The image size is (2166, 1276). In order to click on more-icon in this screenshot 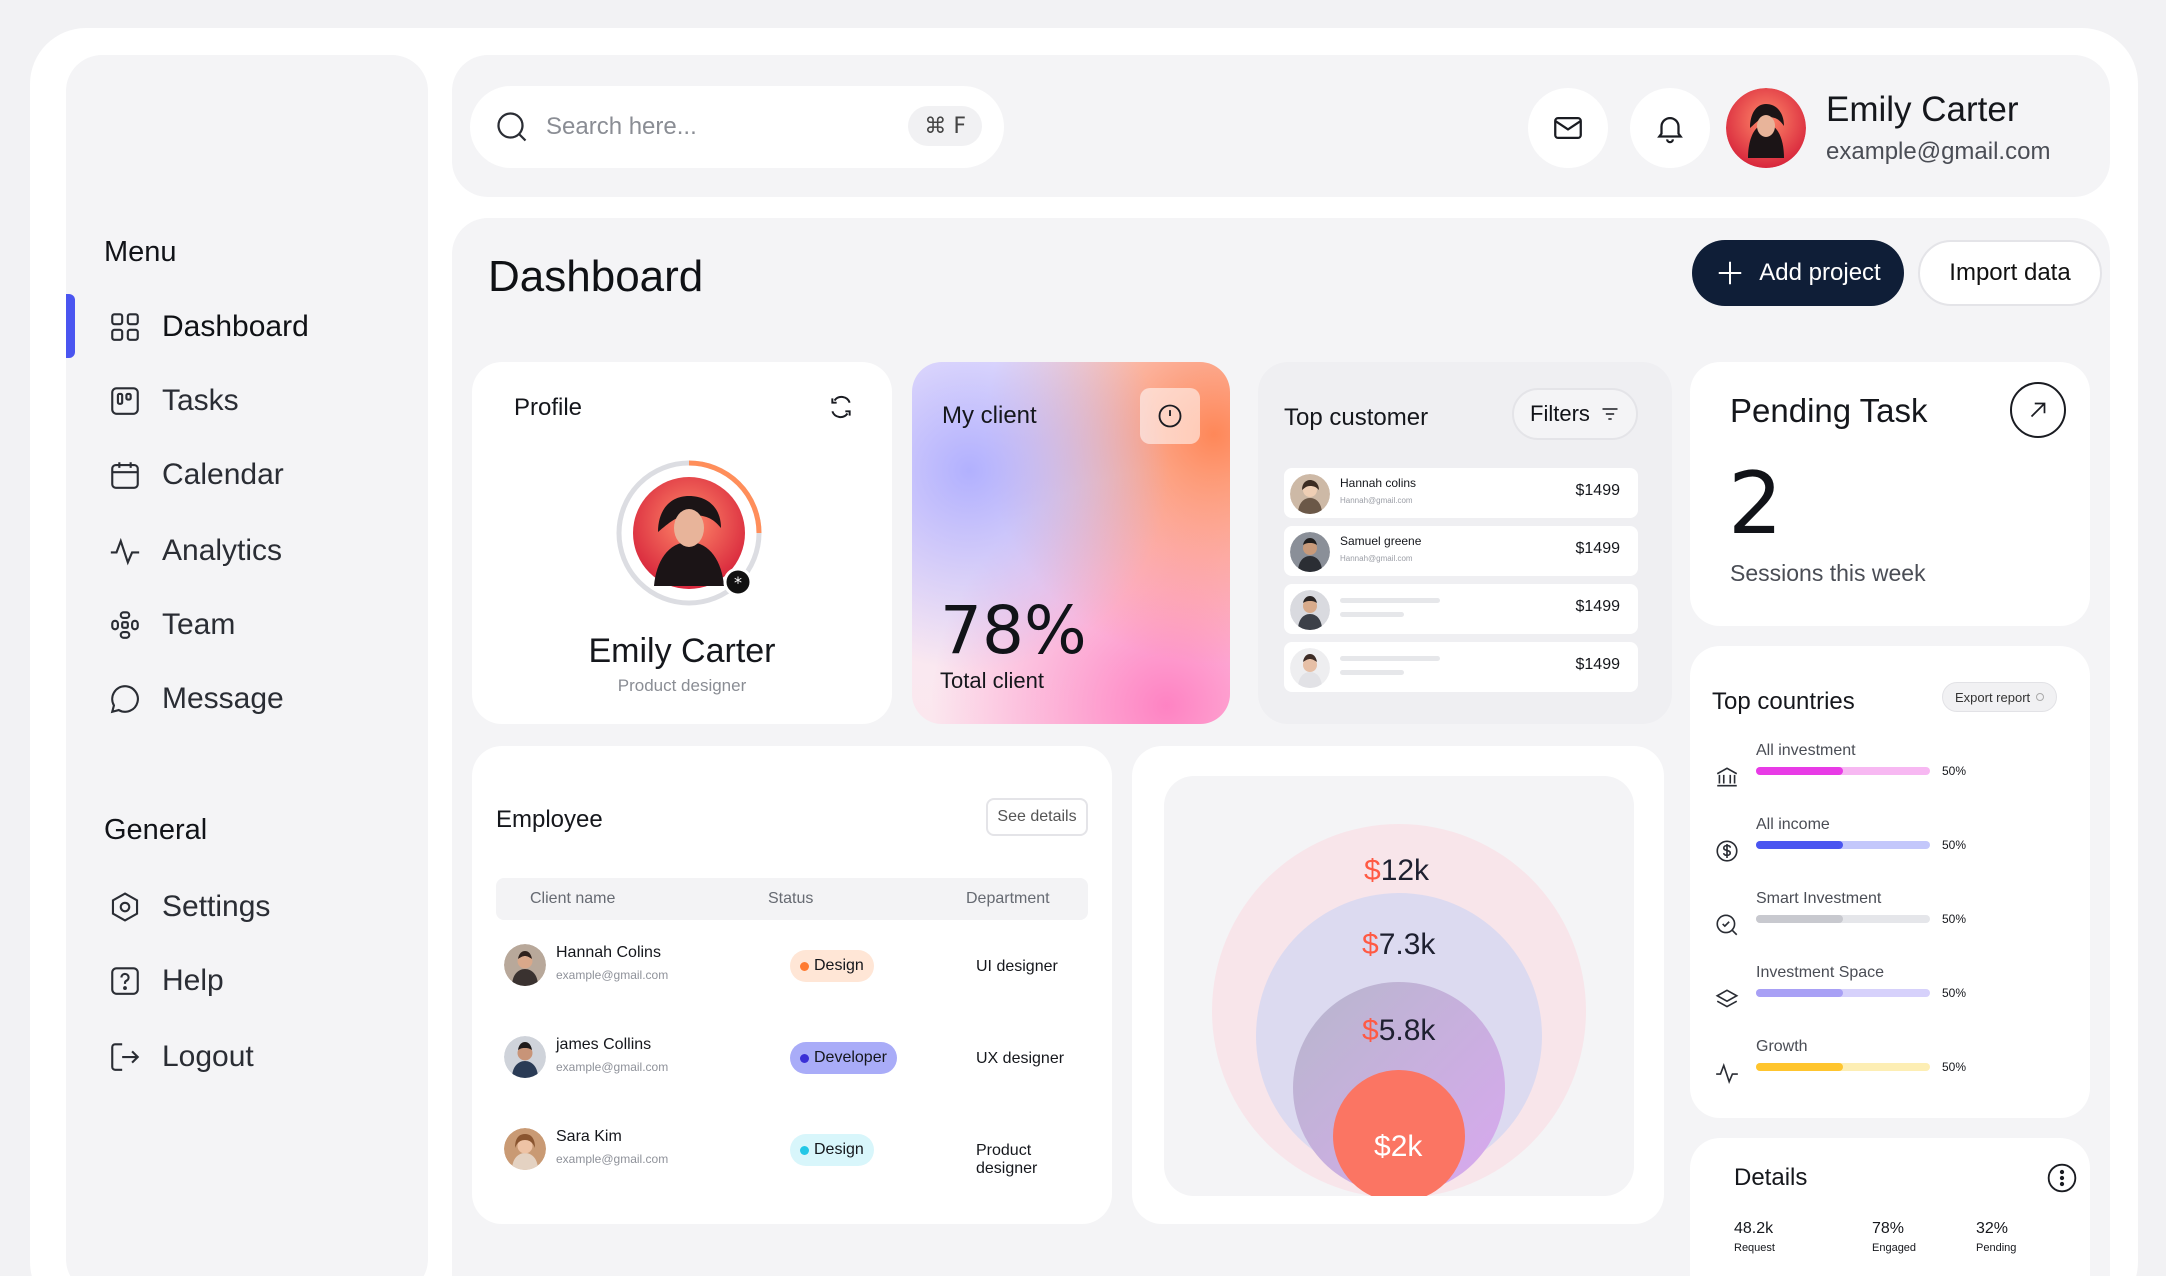, I will do `click(2062, 1178)`.